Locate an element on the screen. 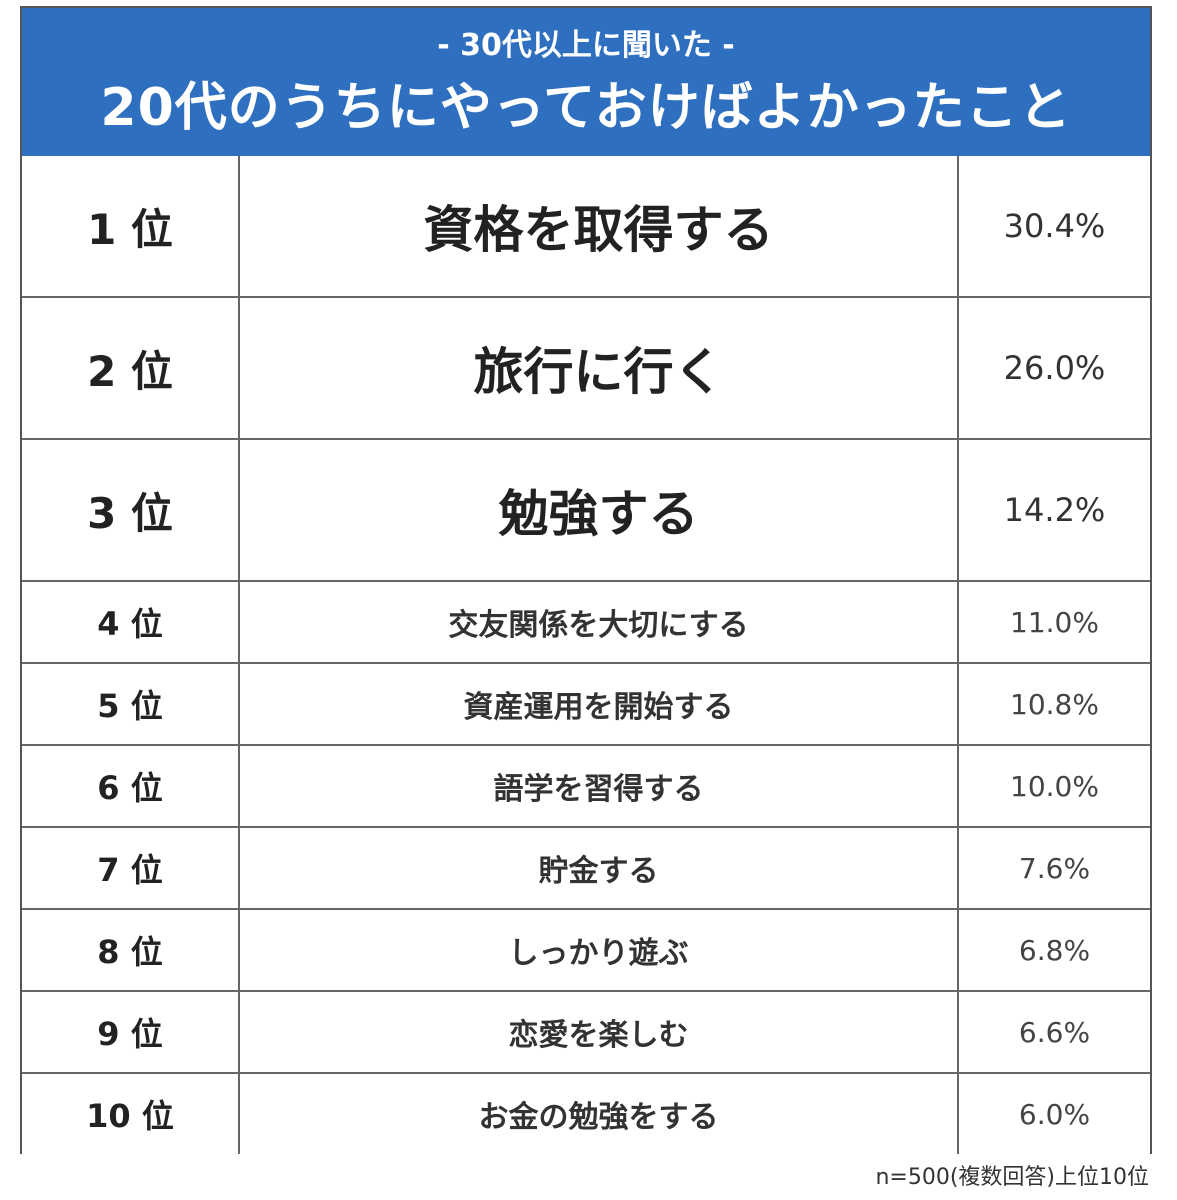  rank-label: 8 位 is located at coordinates (130, 950).